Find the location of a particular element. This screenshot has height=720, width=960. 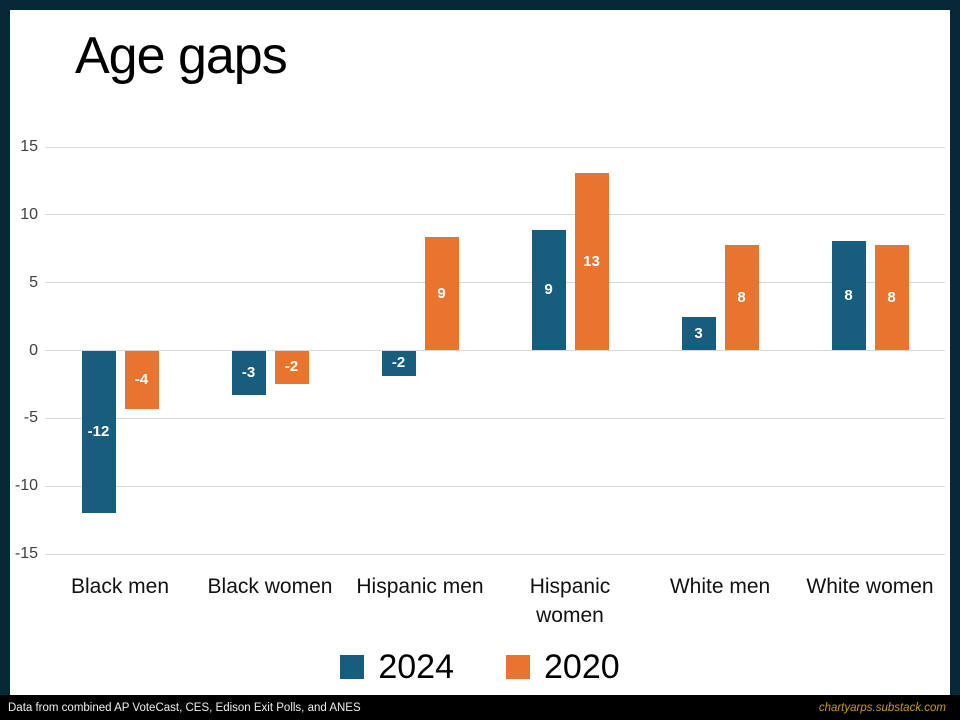

category-label-black-women: Black women is located at coordinates (270, 586).